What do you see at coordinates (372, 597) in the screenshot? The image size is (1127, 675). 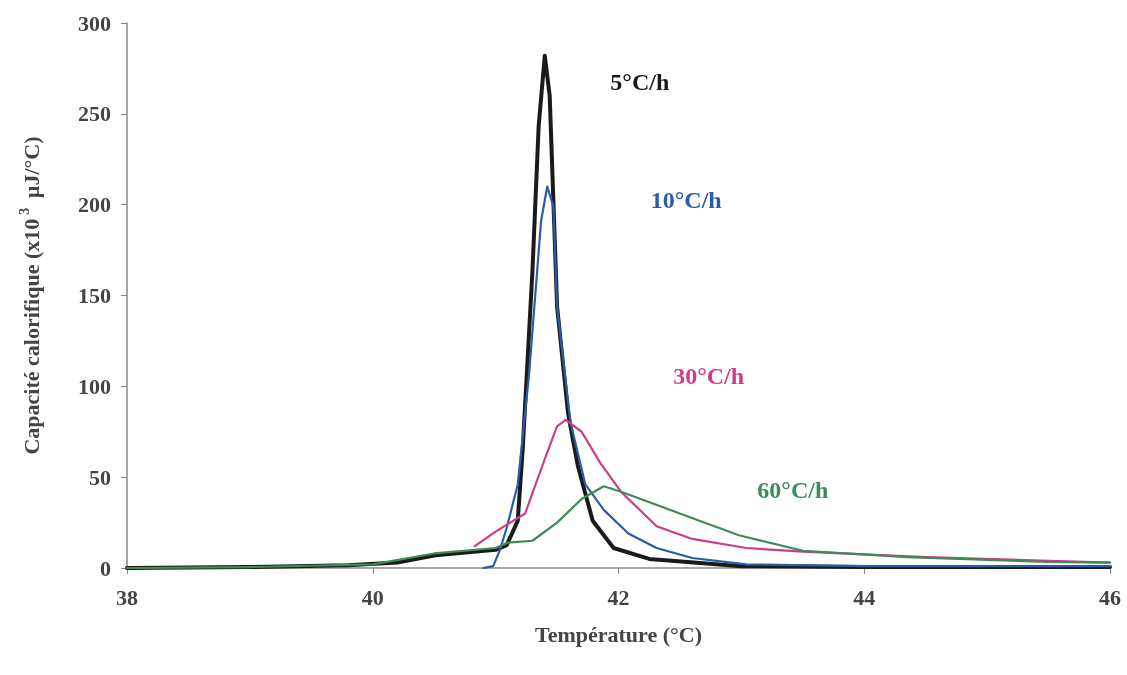 I see `x-tick-label: 40` at bounding box center [372, 597].